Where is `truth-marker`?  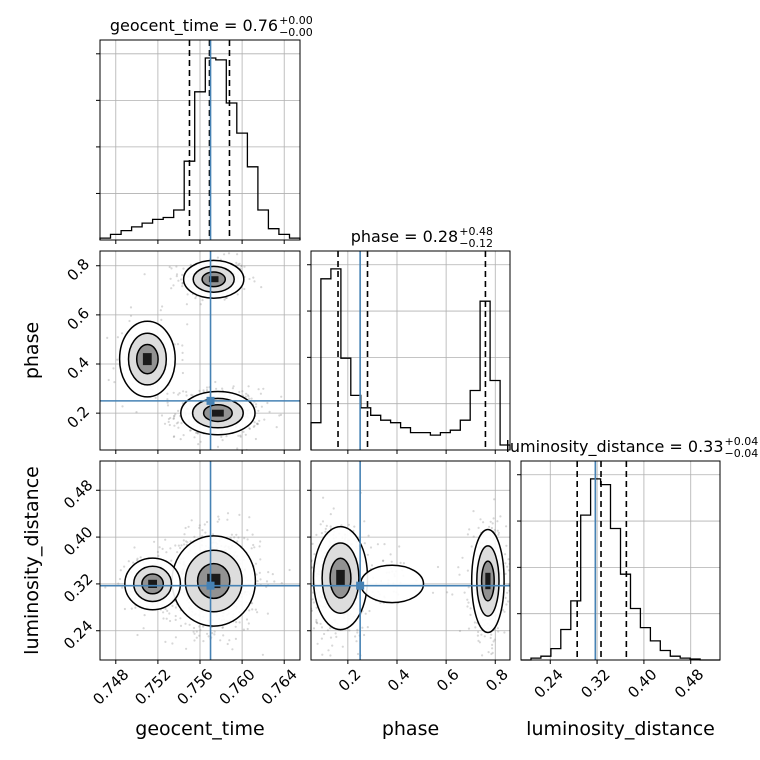 truth-marker is located at coordinates (360, 585).